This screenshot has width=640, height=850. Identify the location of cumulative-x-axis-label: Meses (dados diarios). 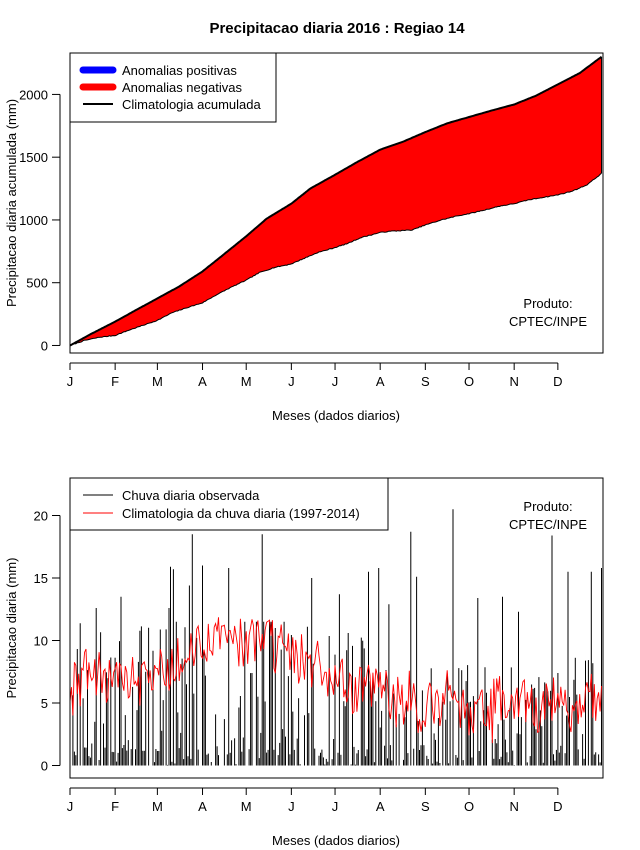
(336, 415).